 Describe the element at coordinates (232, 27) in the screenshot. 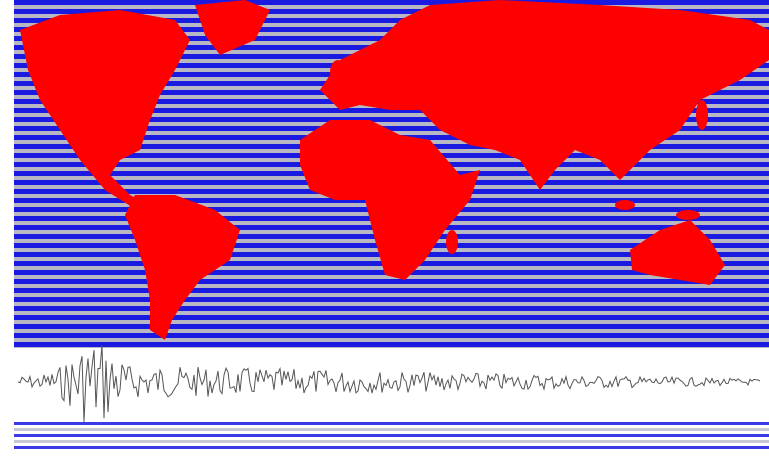

I see `greenland` at that location.